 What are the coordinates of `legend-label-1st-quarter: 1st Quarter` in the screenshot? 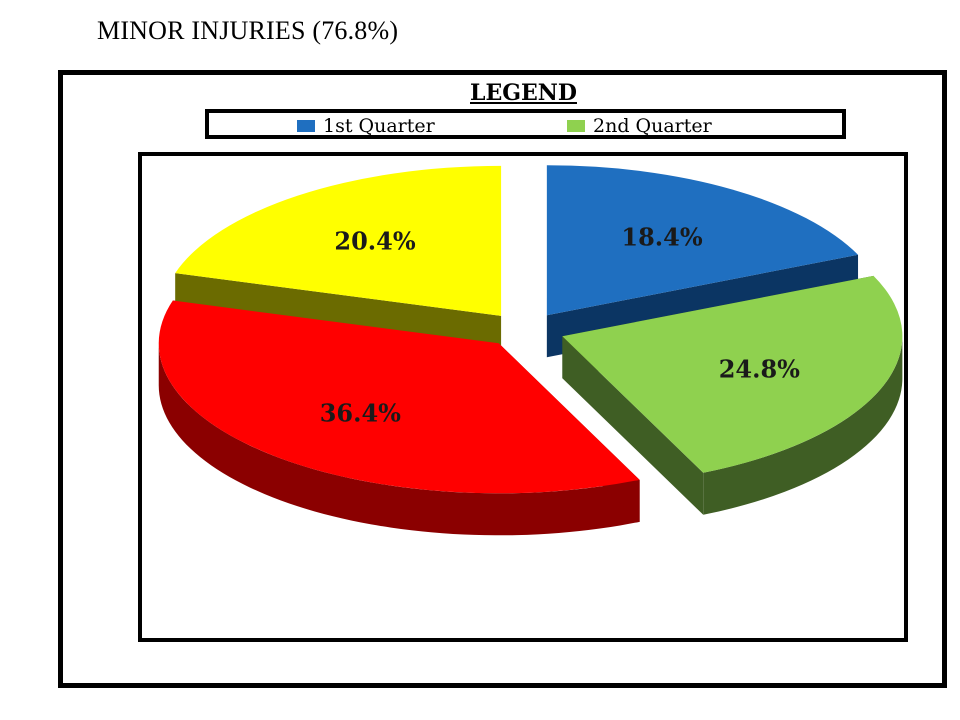 It's located at (379, 126).